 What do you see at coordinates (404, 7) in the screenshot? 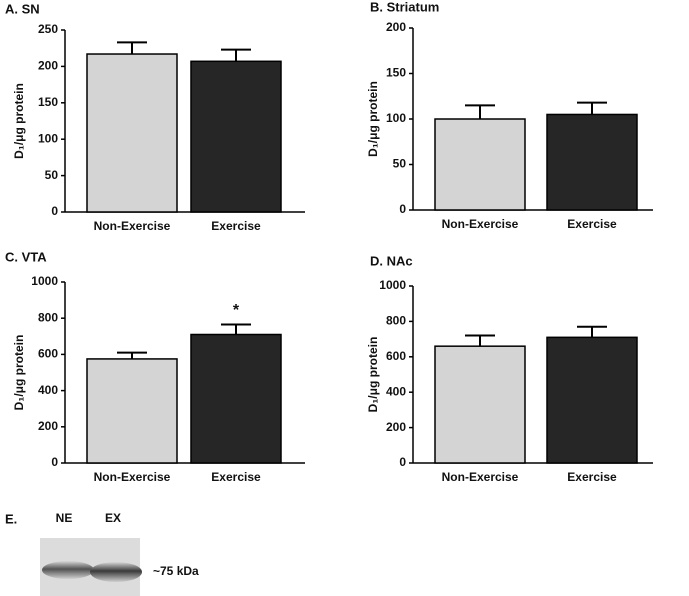
I see `chart-title: B. Striatum` at bounding box center [404, 7].